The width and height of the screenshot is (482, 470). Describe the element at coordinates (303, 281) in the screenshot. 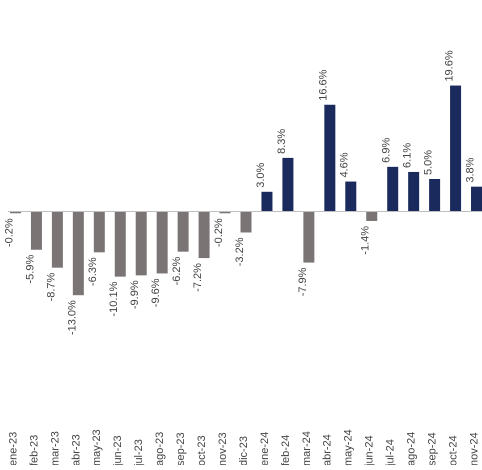

I see `data-label-mar-24: -7.9%` at that location.